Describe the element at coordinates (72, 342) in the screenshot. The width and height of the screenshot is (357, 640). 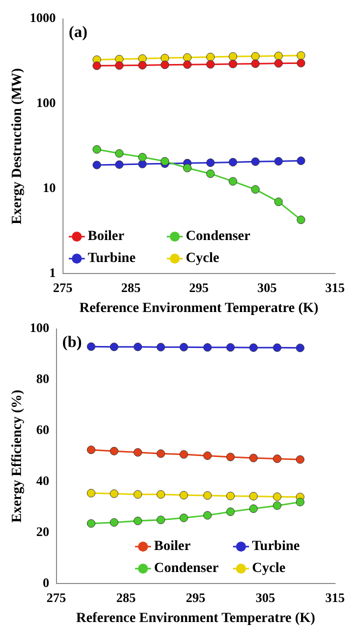
I see `annotation: (b)` at that location.